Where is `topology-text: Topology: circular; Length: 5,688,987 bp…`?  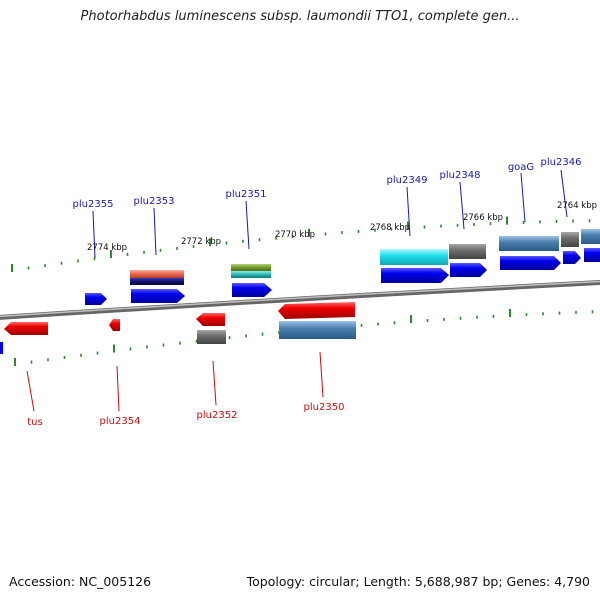 topology-text: Topology: circular; Length: 5,688,987 bp… is located at coordinates (418, 581).